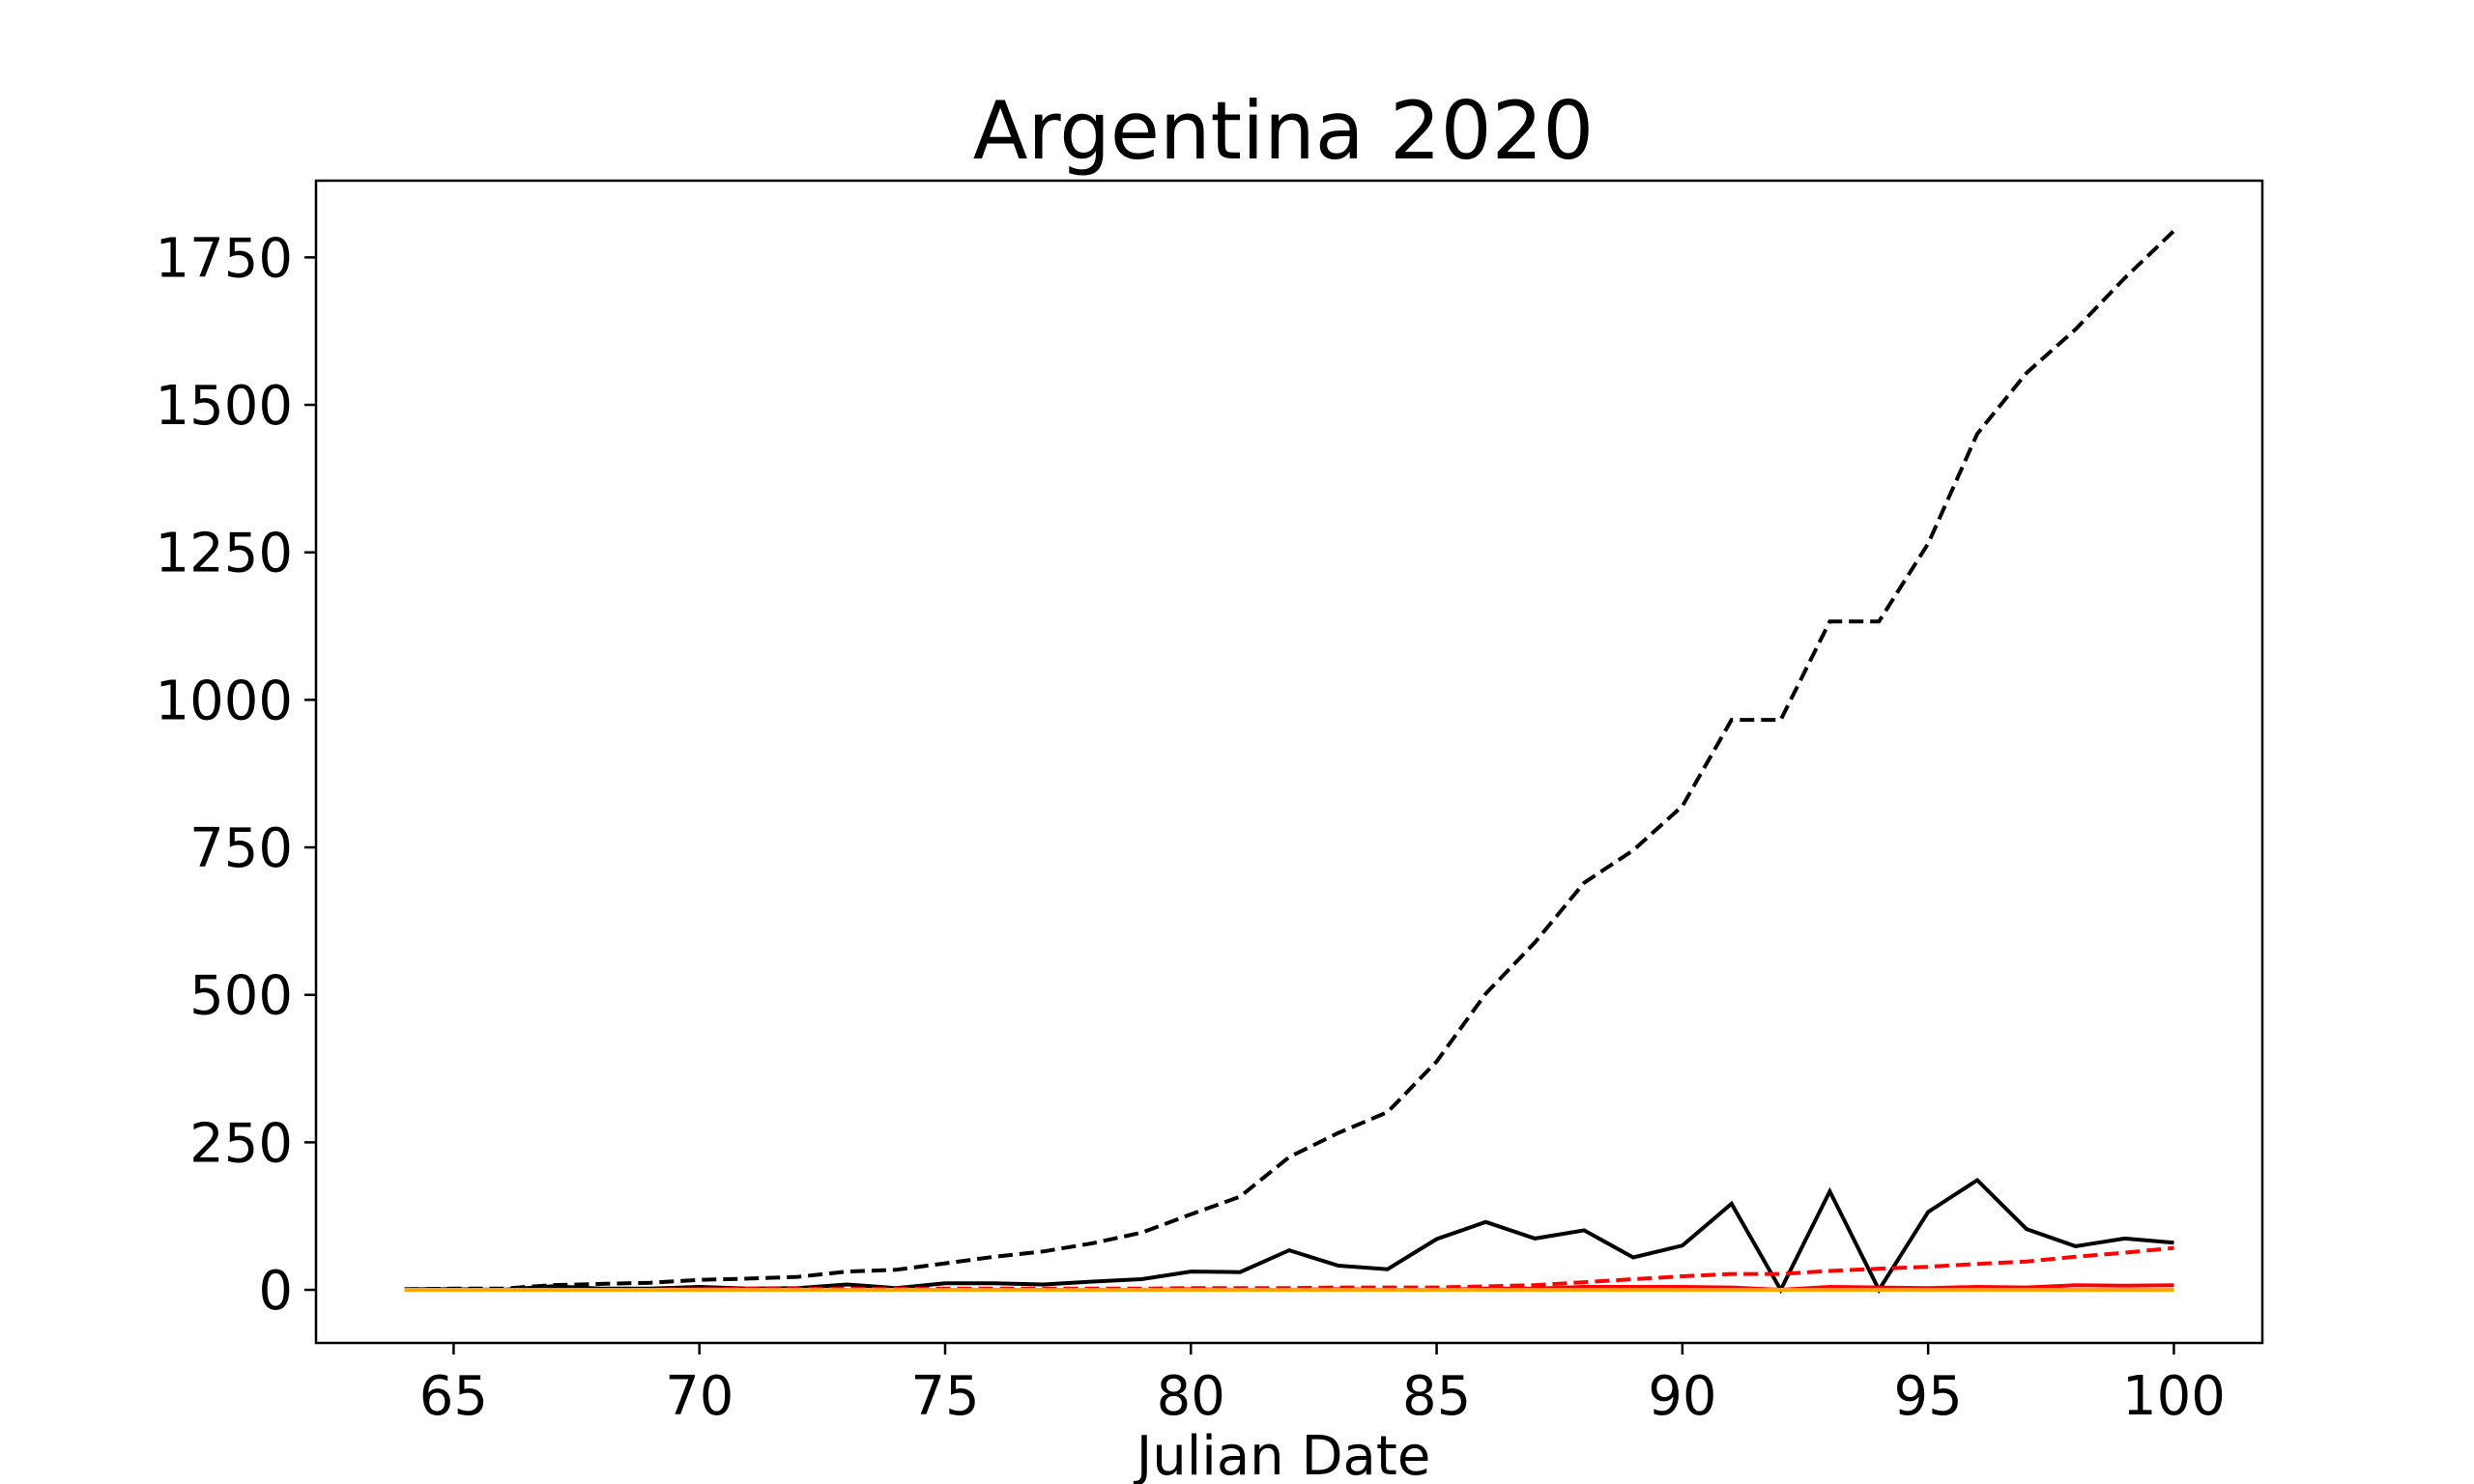 The height and width of the screenshot is (1484, 2474). I want to click on y-tick-label: 250, so click(241, 1144).